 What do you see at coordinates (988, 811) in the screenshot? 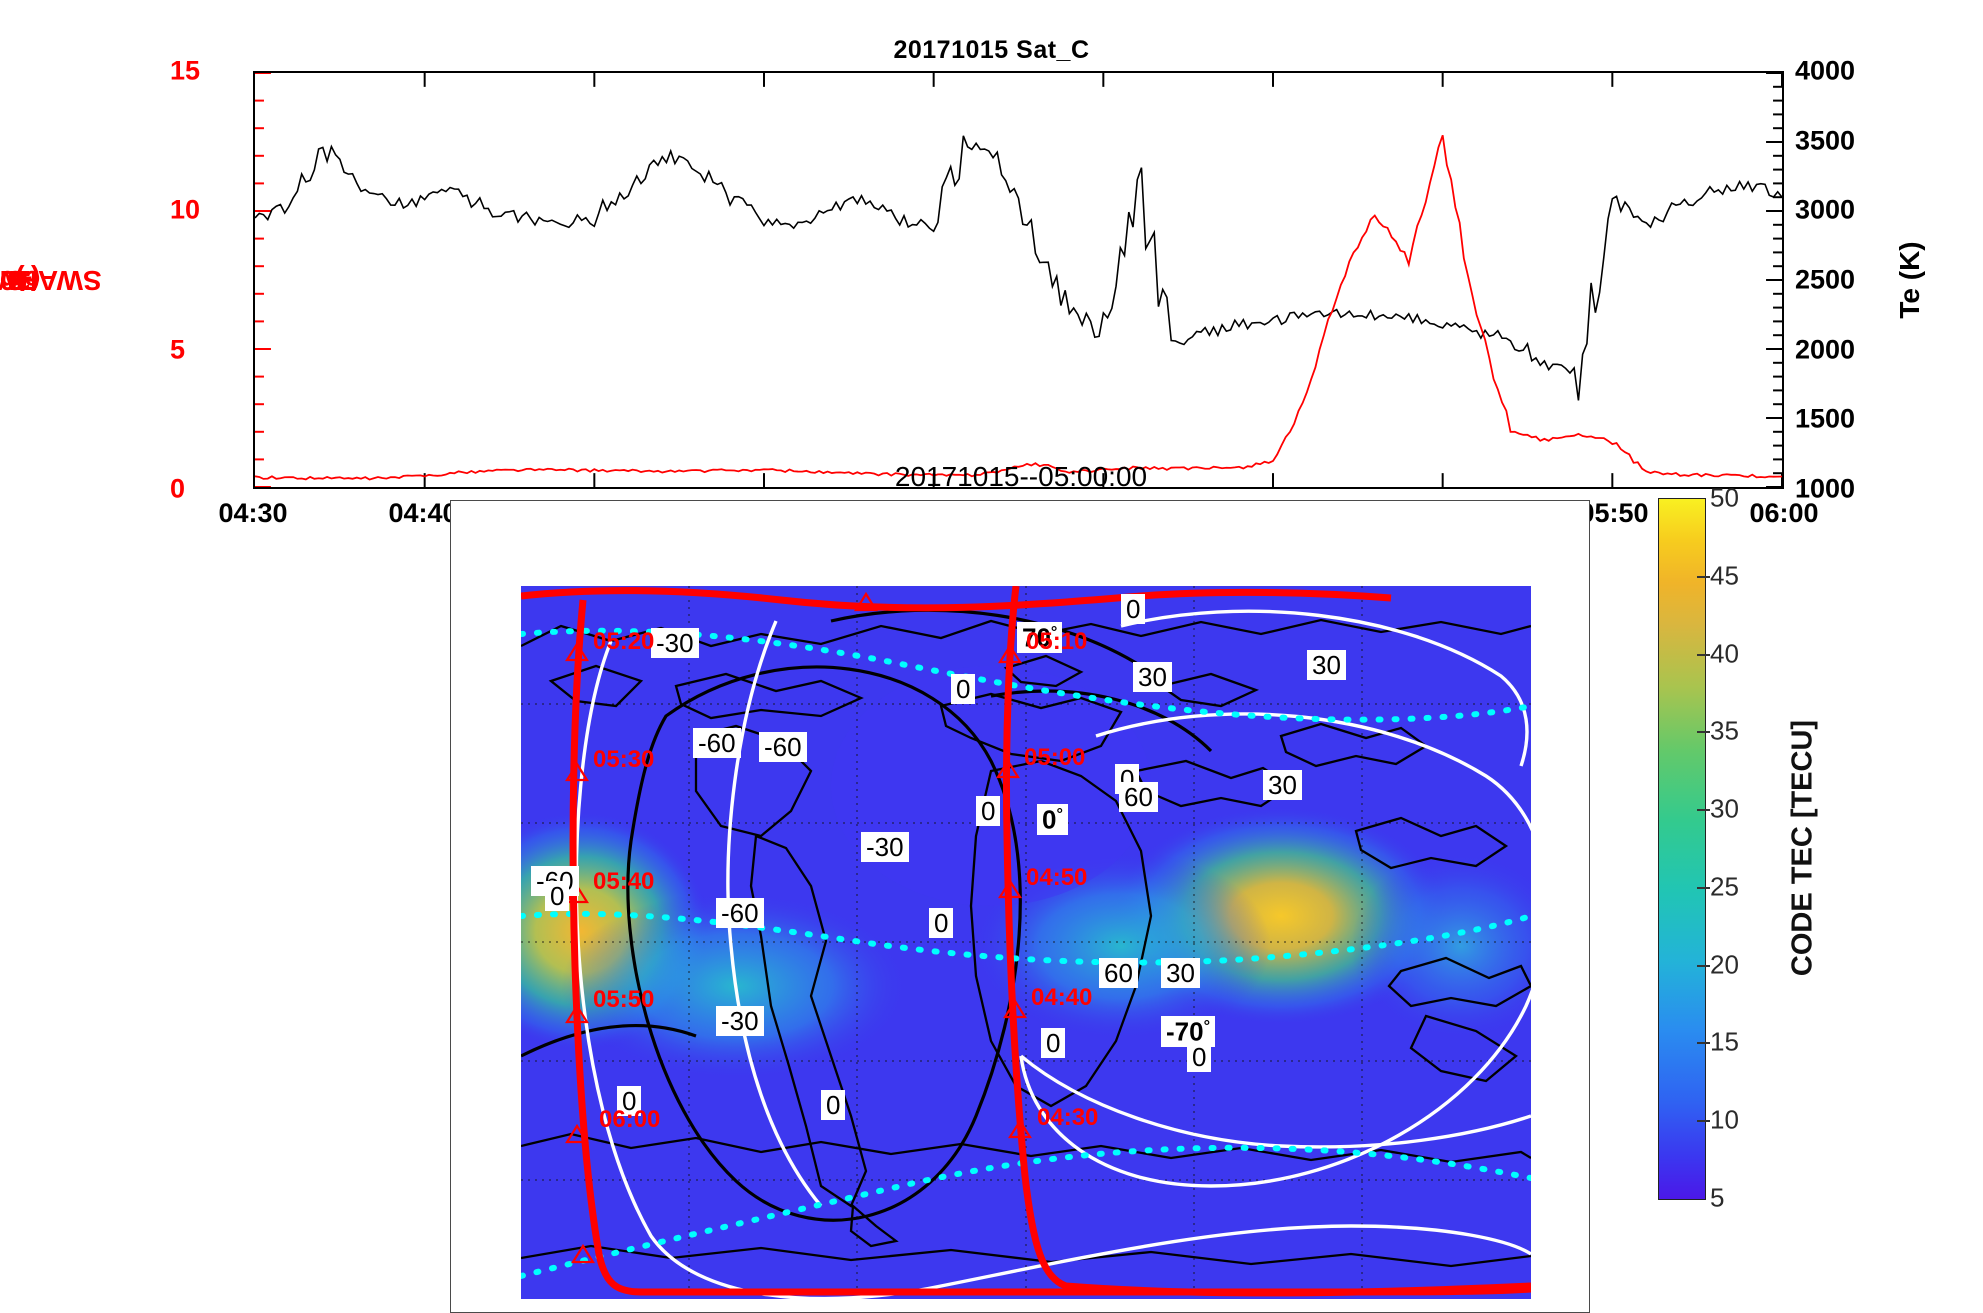
I see `contour-label-black-11: 0` at bounding box center [988, 811].